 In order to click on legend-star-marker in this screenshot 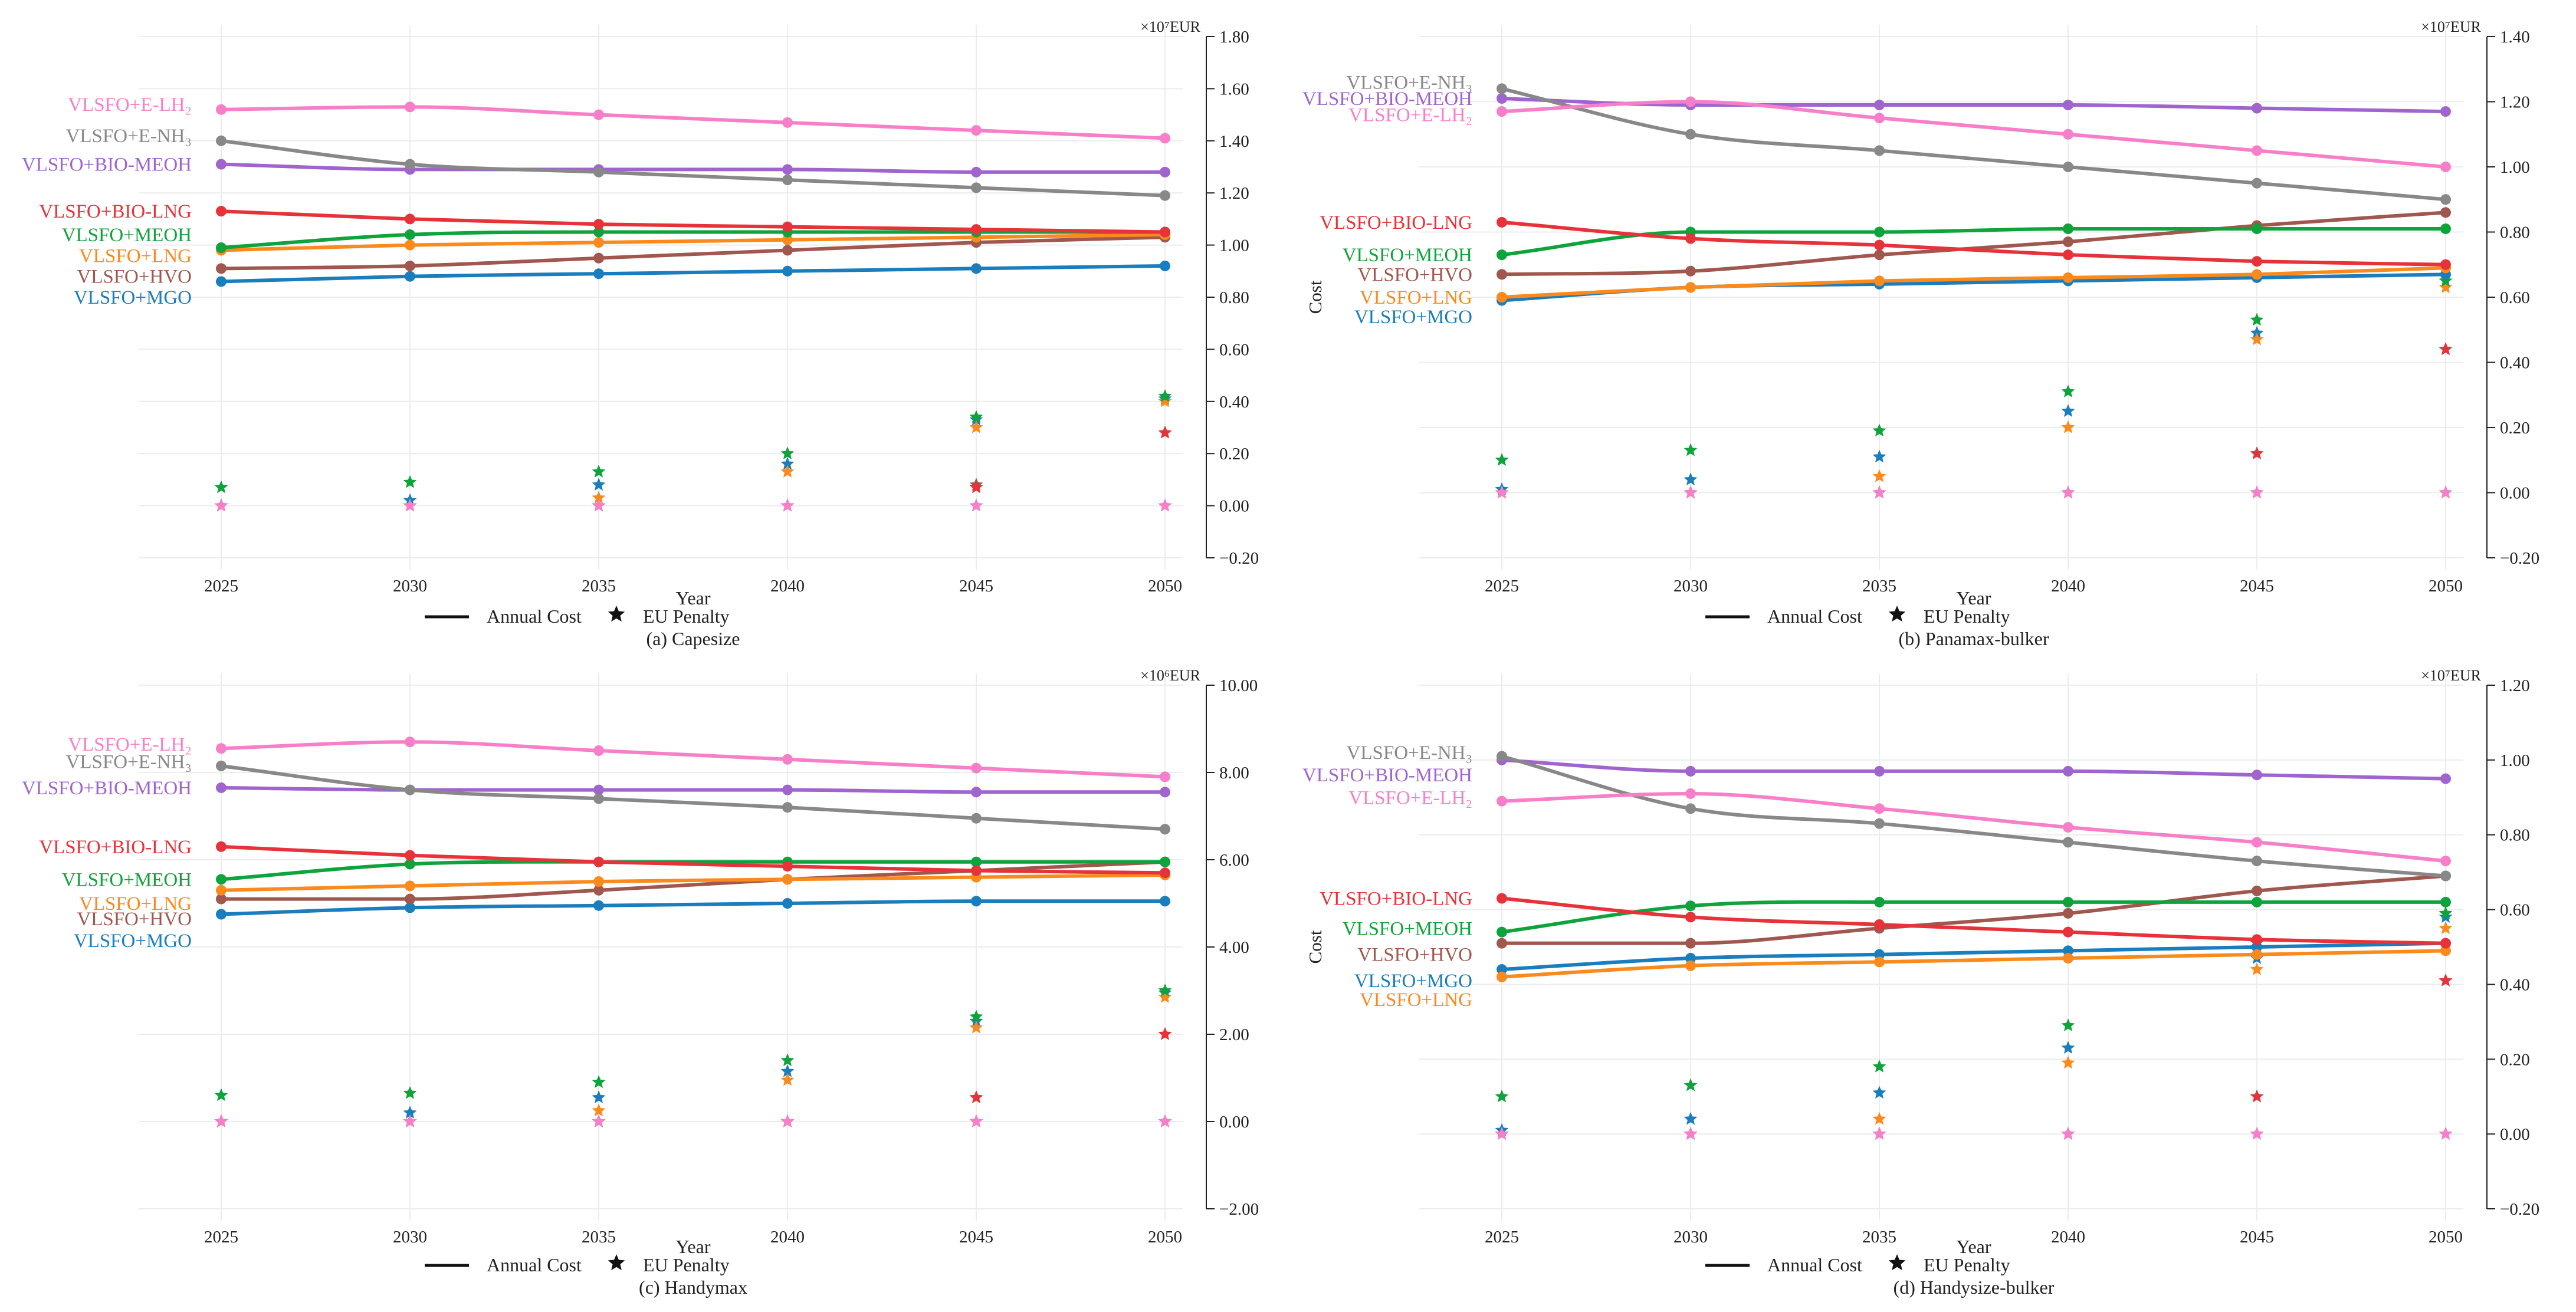, I will do `click(1897, 1263)`.